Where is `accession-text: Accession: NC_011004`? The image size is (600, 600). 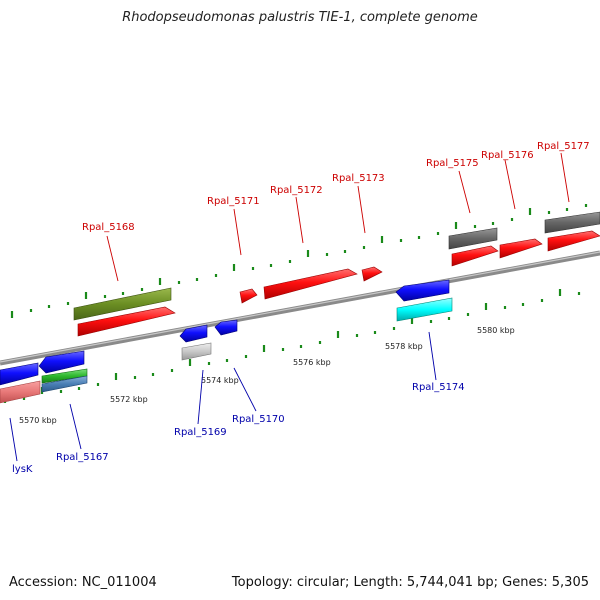 accession-text: Accession: NC_011004 is located at coordinates (83, 582).